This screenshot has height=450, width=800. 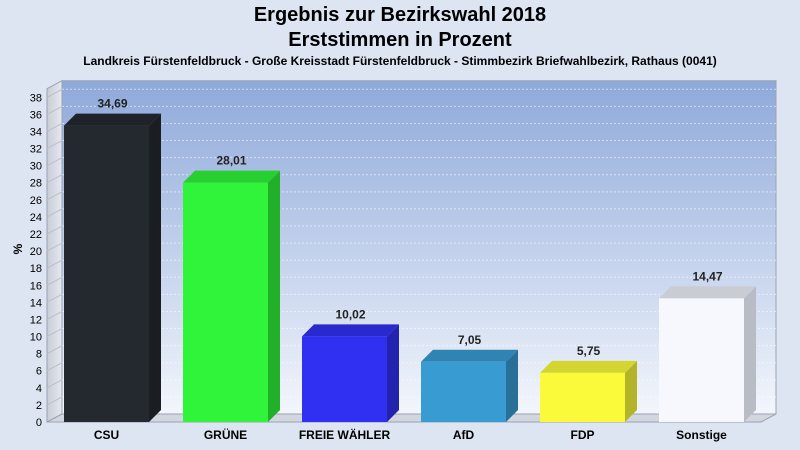 I want to click on y-tick-label: 4, so click(x=39, y=389).